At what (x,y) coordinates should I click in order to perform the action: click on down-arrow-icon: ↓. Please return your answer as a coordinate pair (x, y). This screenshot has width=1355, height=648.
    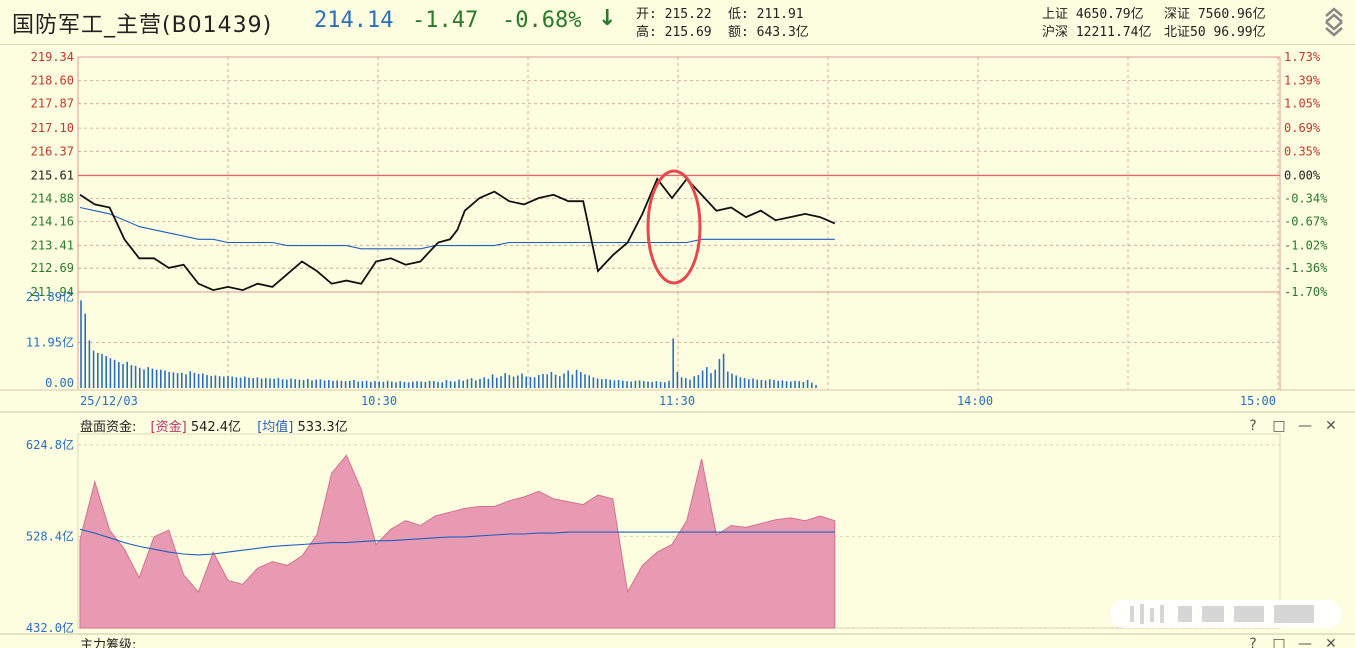
    Looking at the image, I should click on (607, 18).